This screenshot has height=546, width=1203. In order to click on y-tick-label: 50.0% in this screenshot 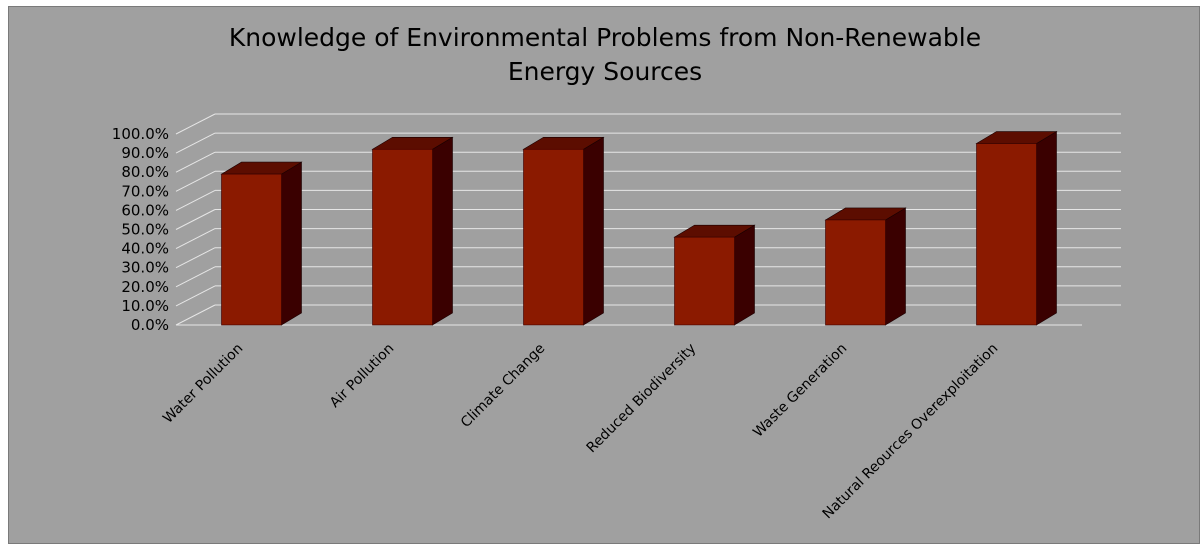, I will do `click(145, 230)`.